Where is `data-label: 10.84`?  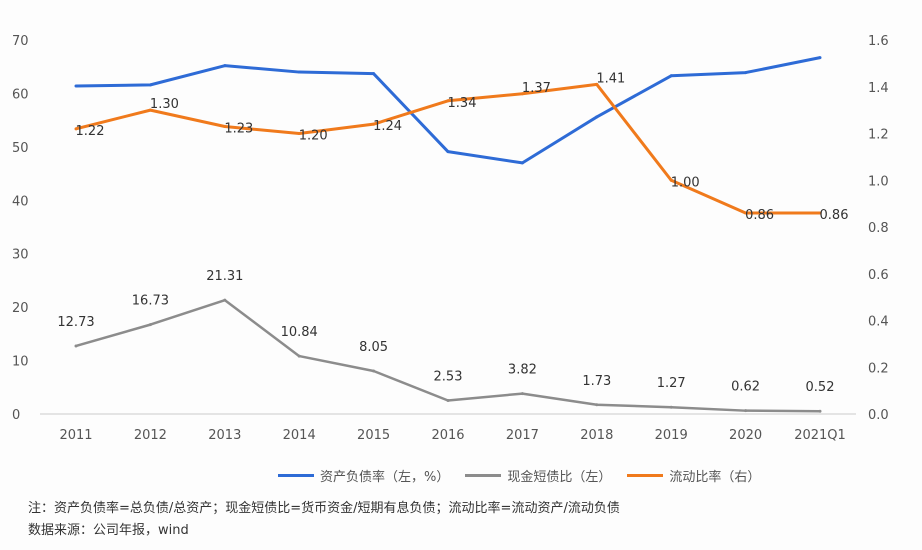 data-label: 10.84 is located at coordinates (299, 332).